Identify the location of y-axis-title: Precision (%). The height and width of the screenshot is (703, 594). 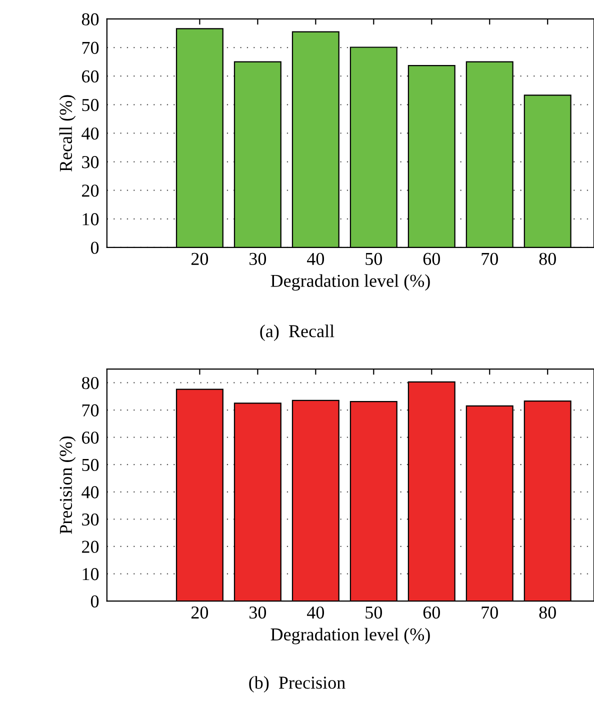
(67, 485).